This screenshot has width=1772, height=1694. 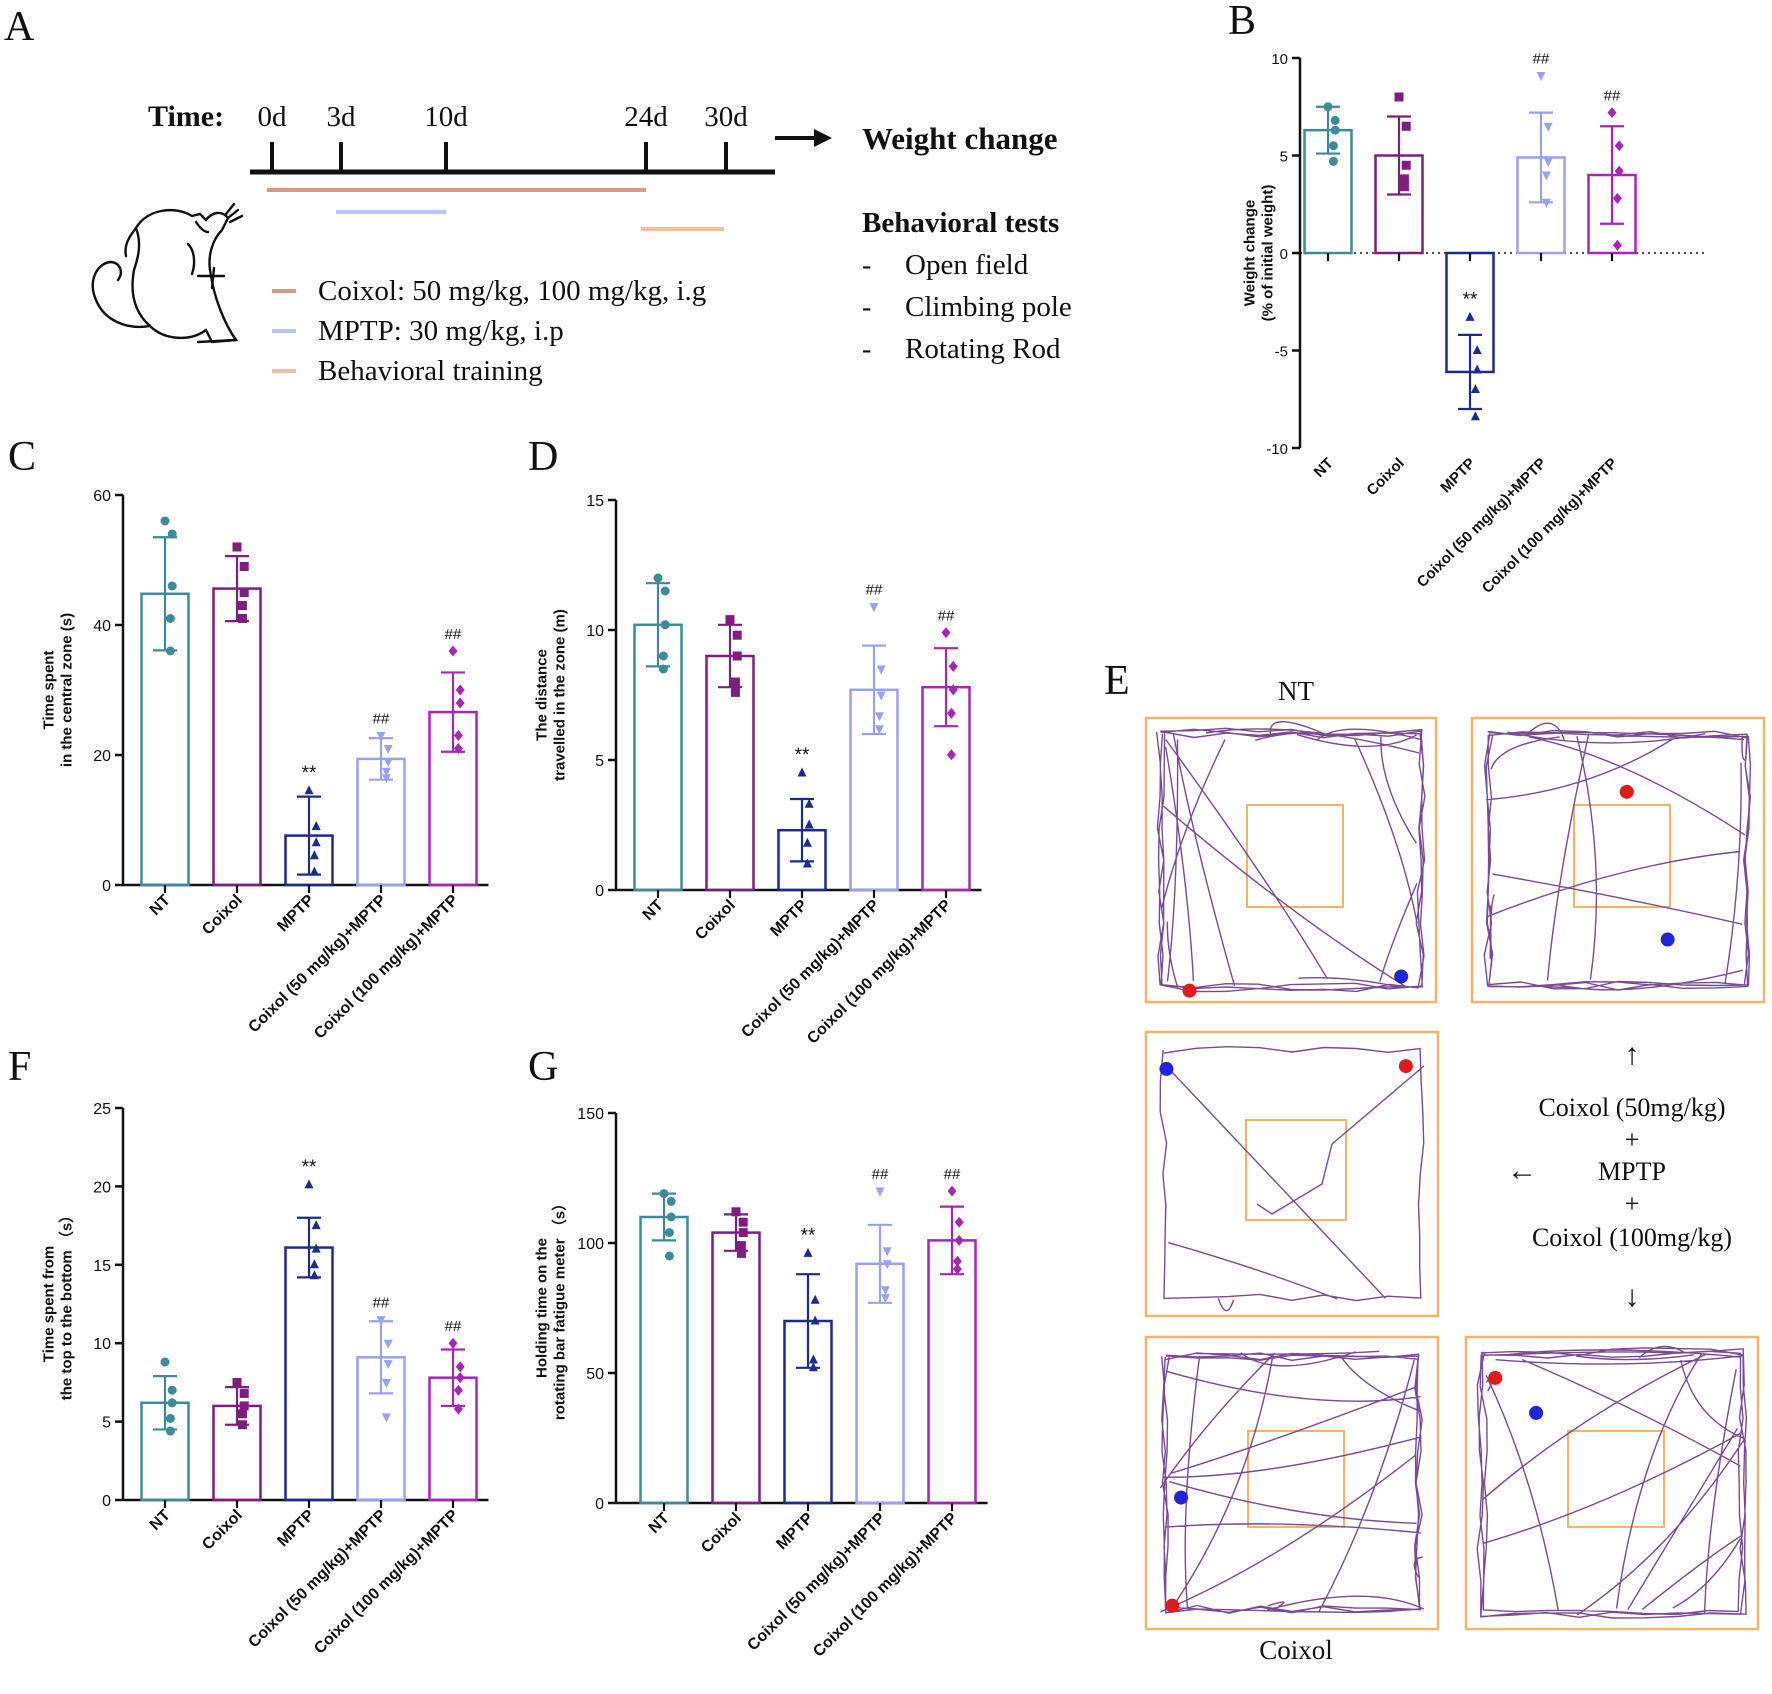 What do you see at coordinates (823, 138) in the screenshot?
I see `timeline-arrow-head` at bounding box center [823, 138].